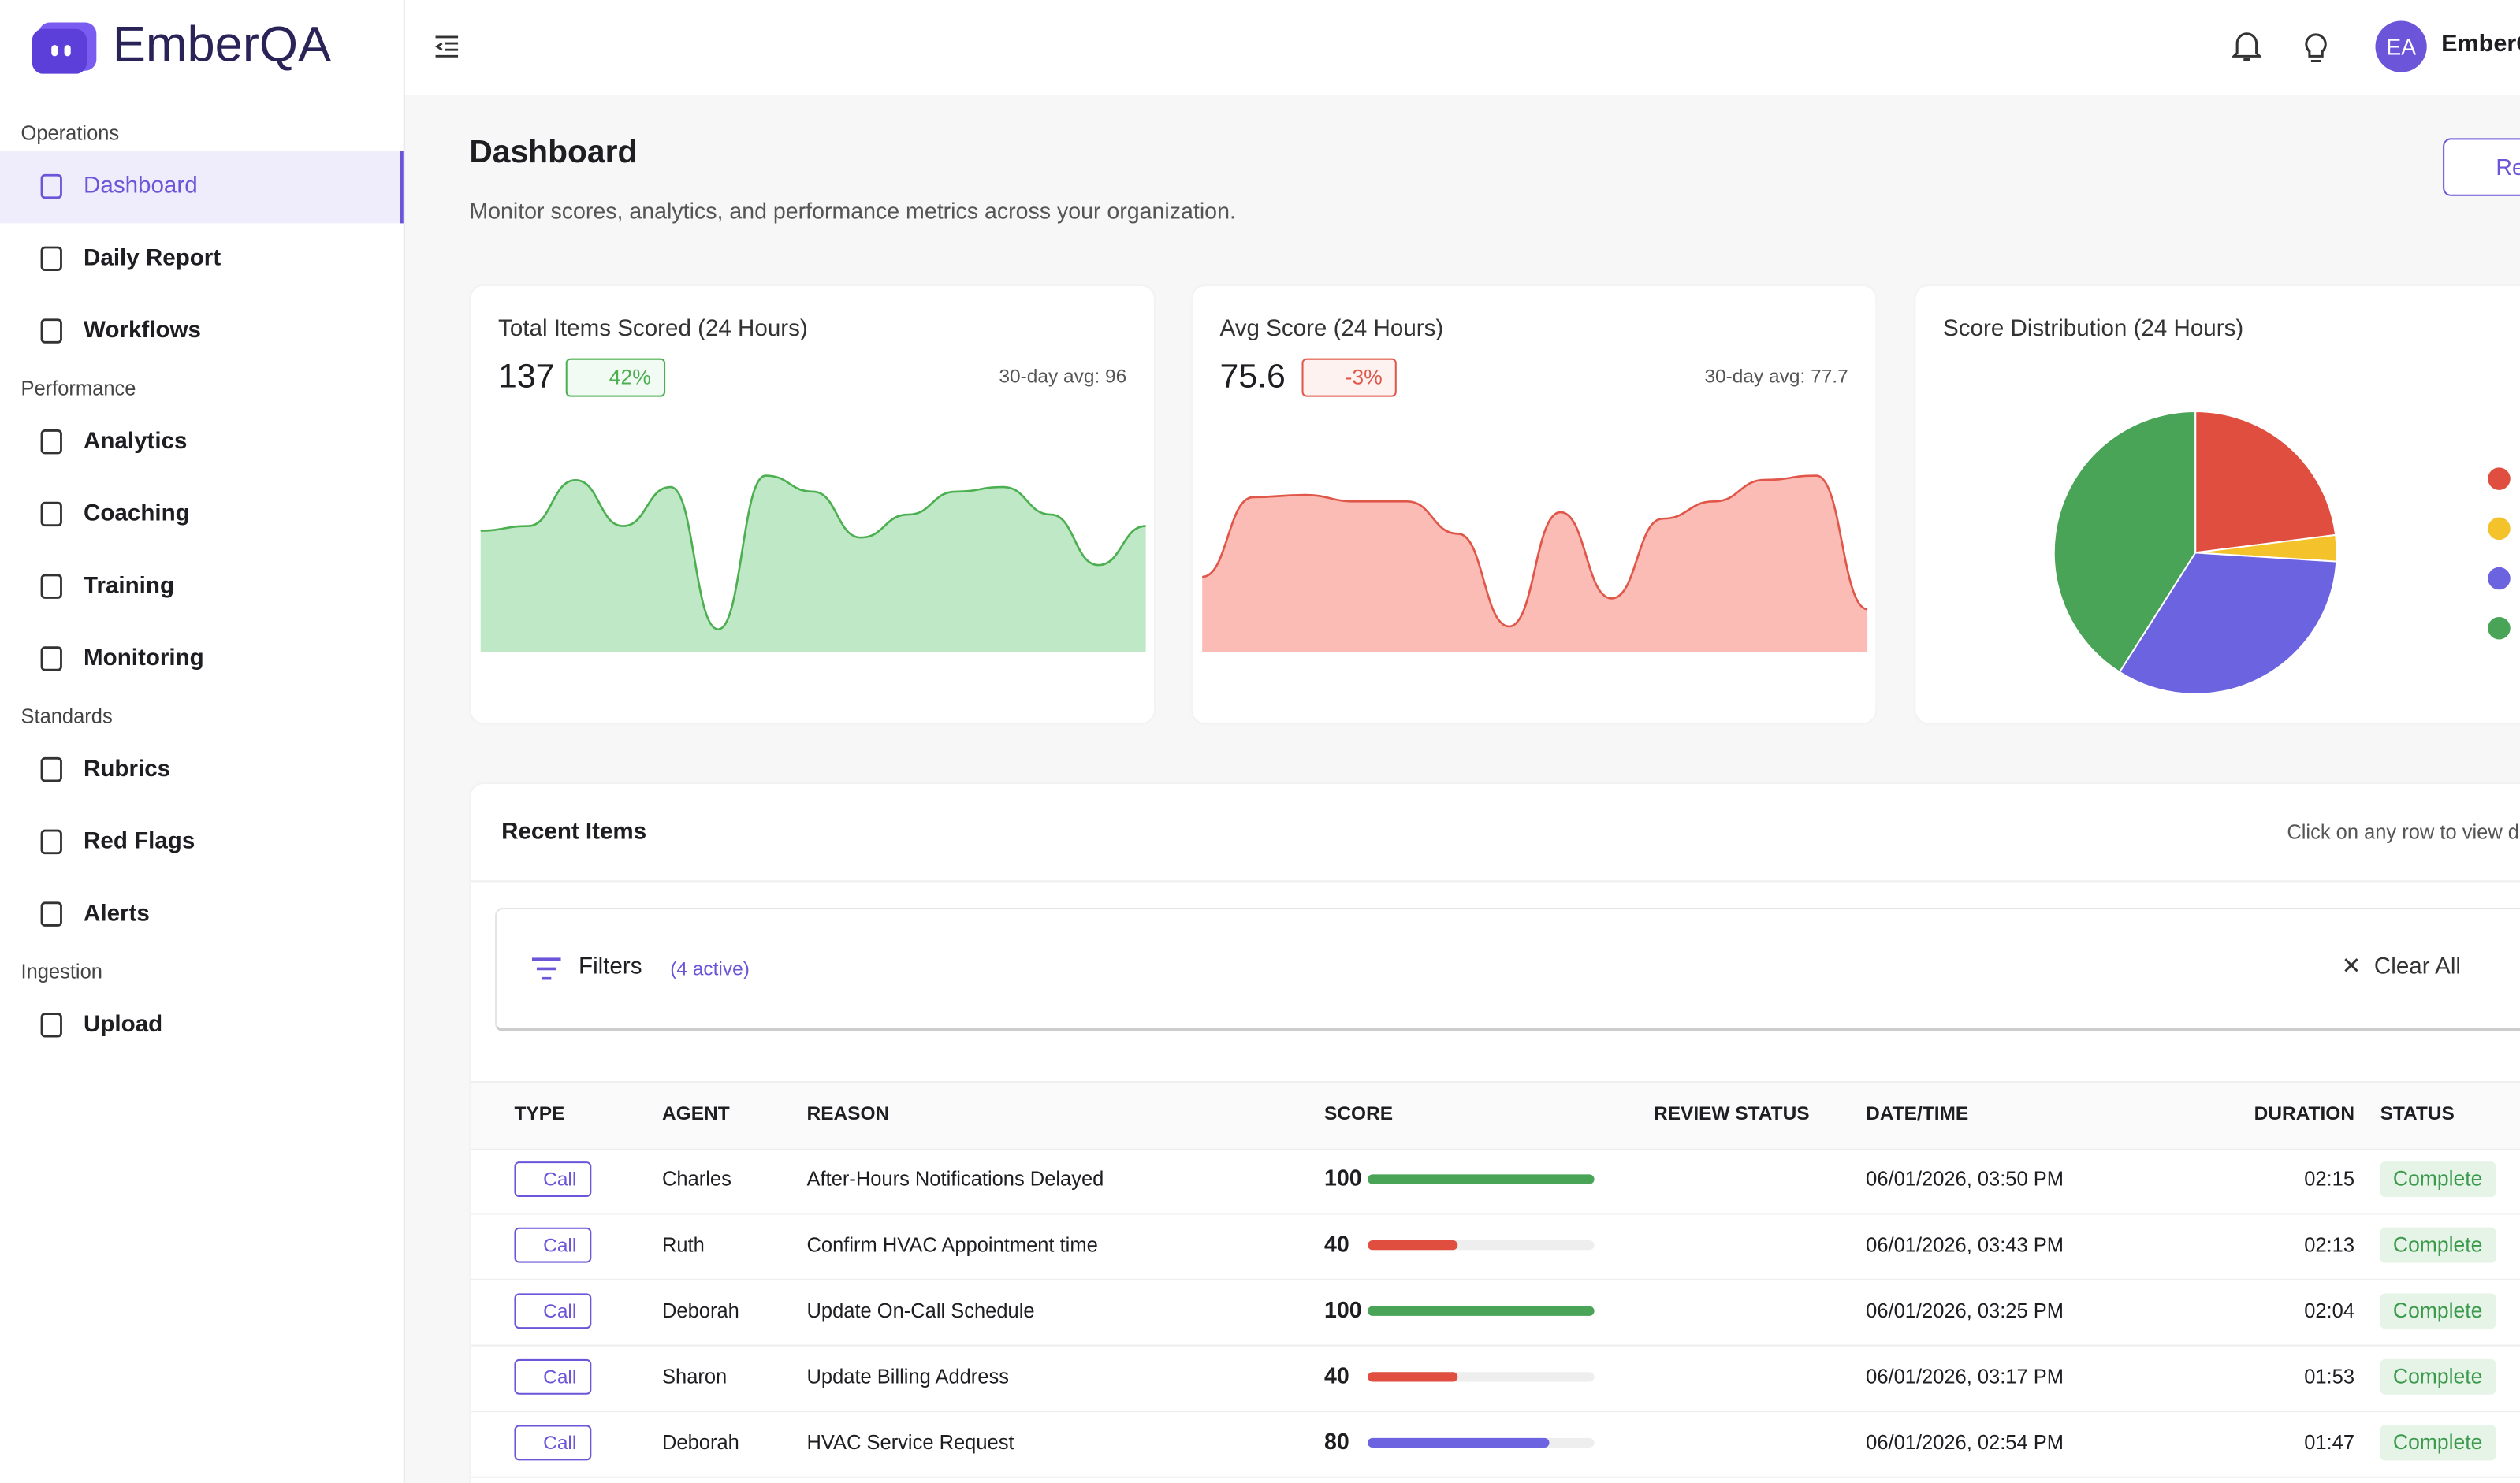 This screenshot has height=1483, width=2520. I want to click on nav-item: Analytics, so click(202, 443).